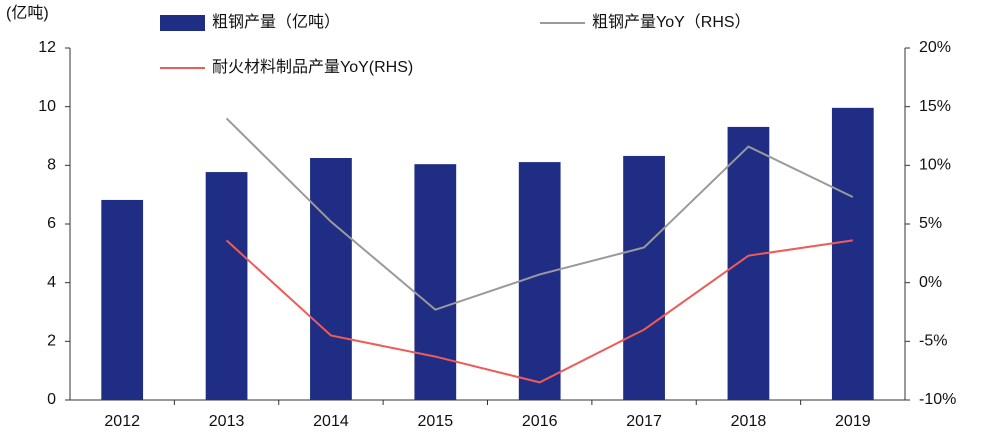  Describe the element at coordinates (227, 421) in the screenshot. I see `x-tick-label: 2013` at that location.